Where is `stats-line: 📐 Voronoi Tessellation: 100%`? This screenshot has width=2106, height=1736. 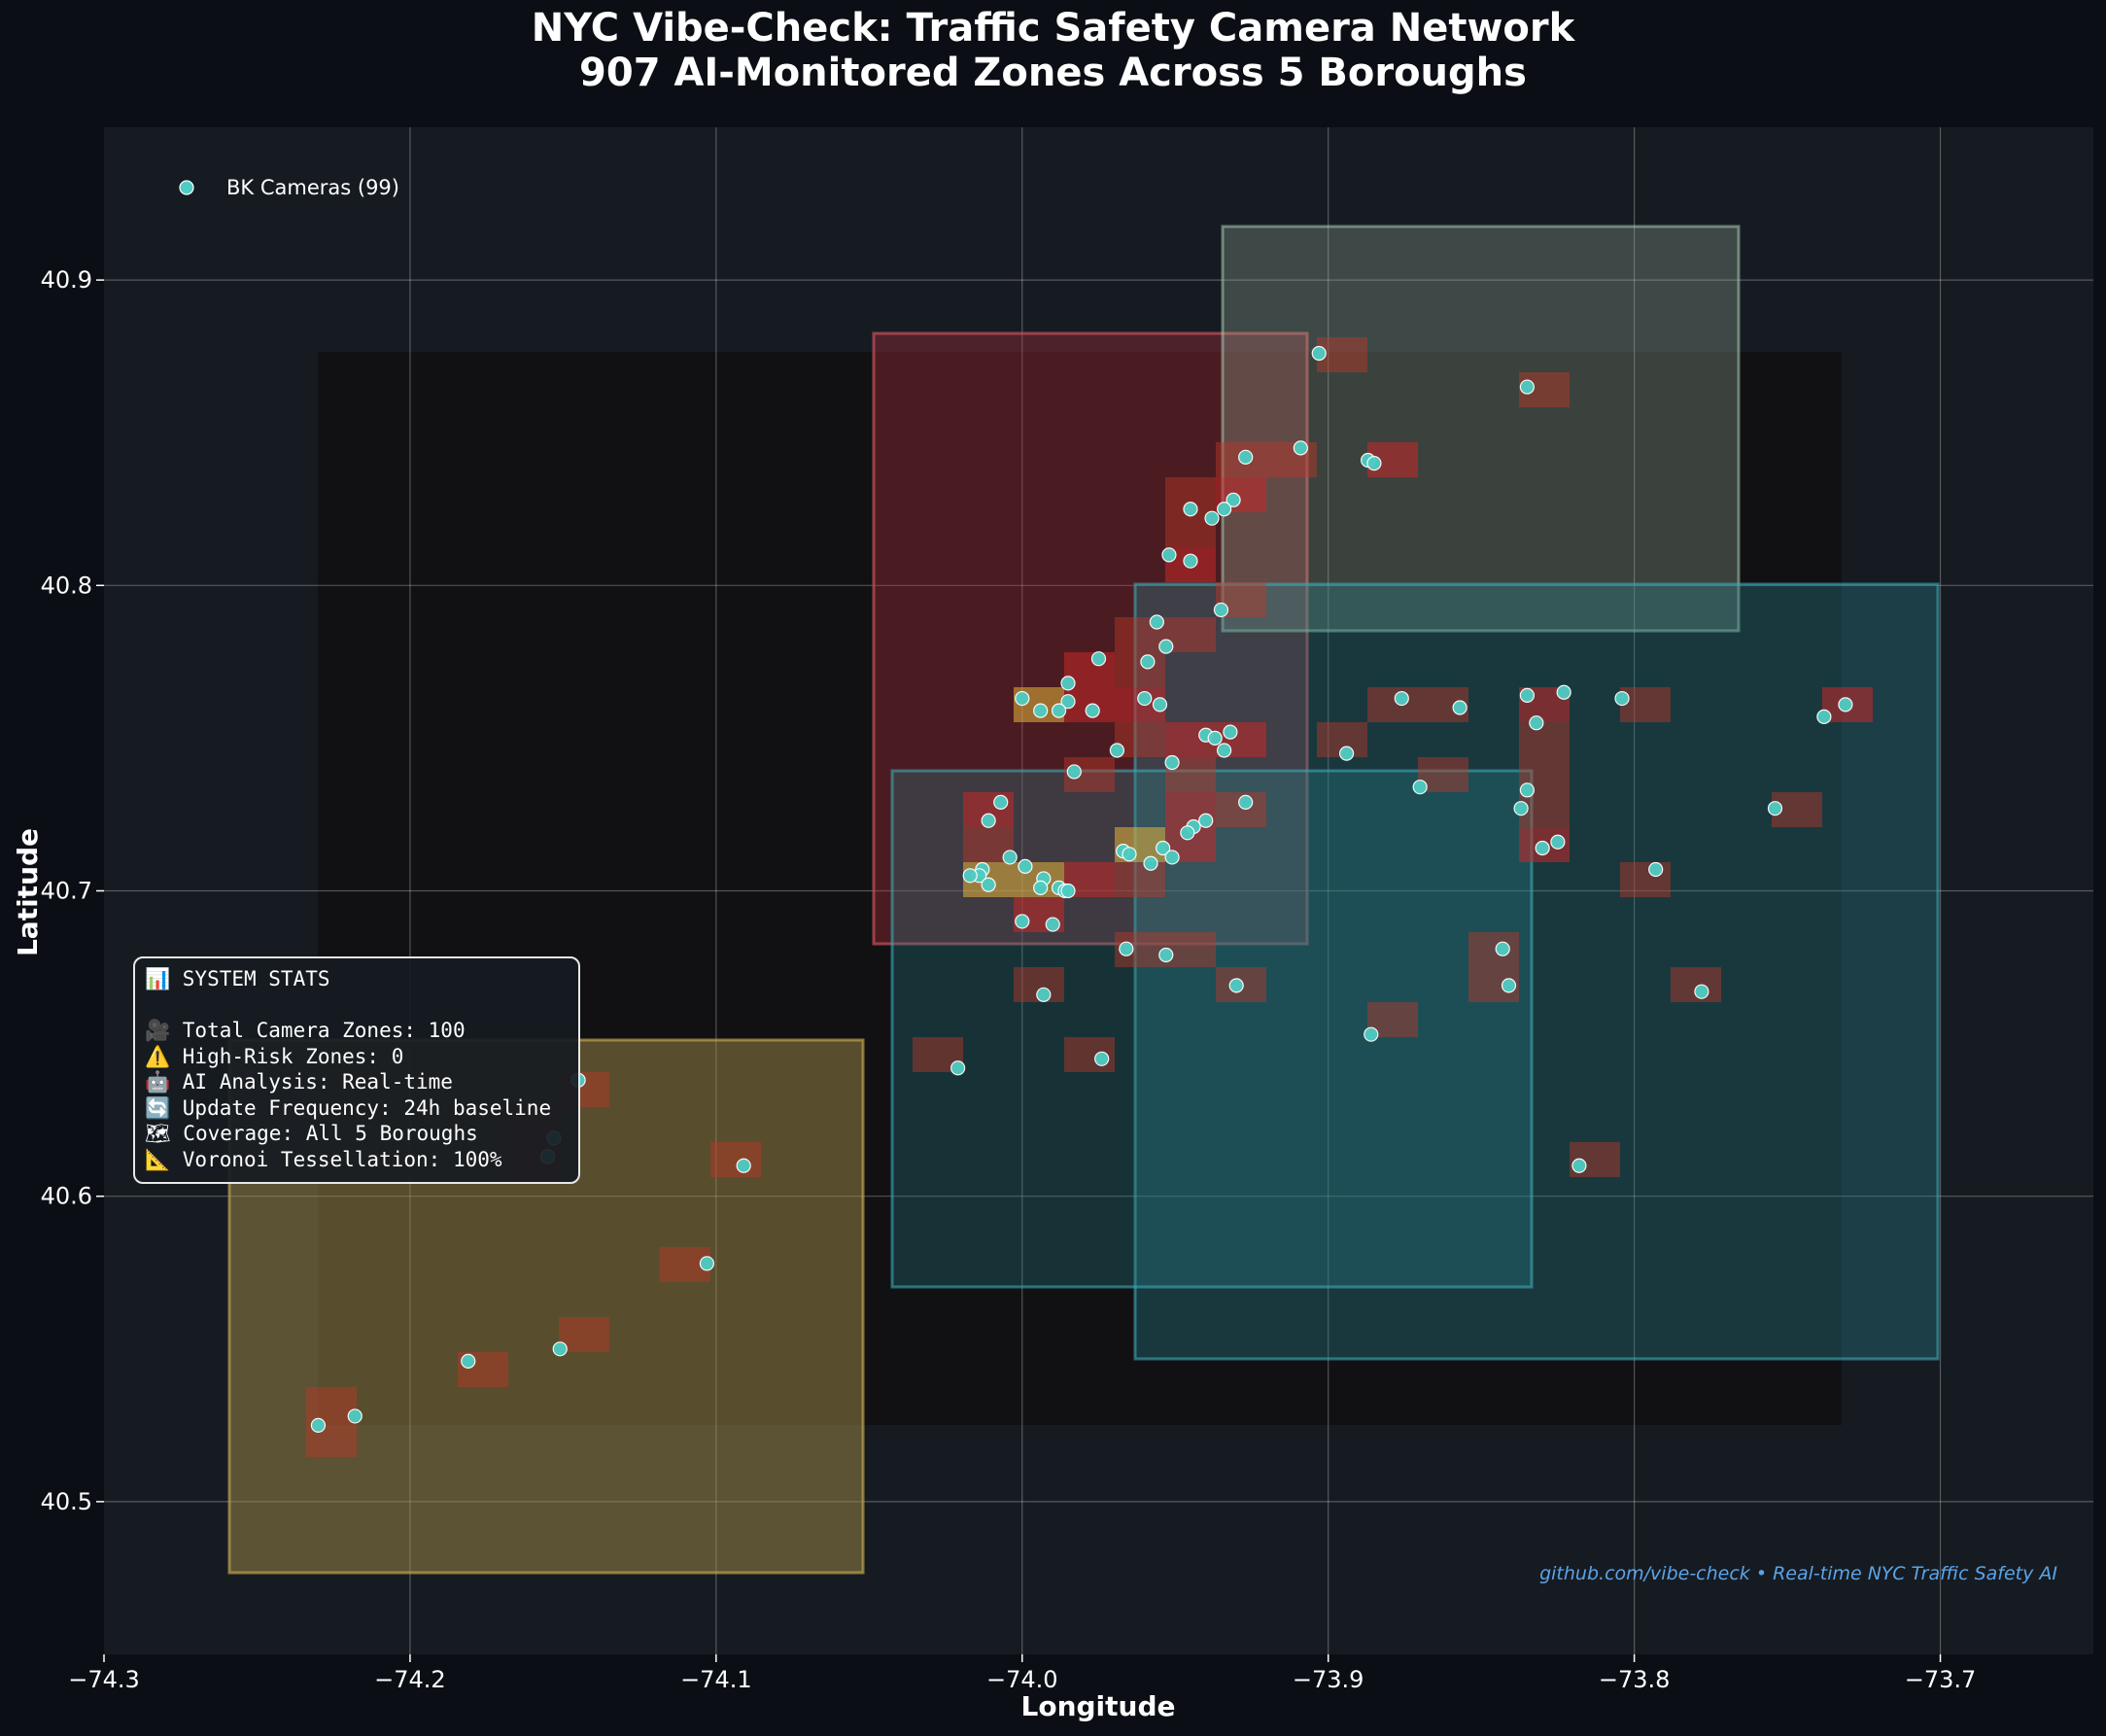
stats-line: 📐 Voronoi Tessellation: 100% is located at coordinates (324, 1159).